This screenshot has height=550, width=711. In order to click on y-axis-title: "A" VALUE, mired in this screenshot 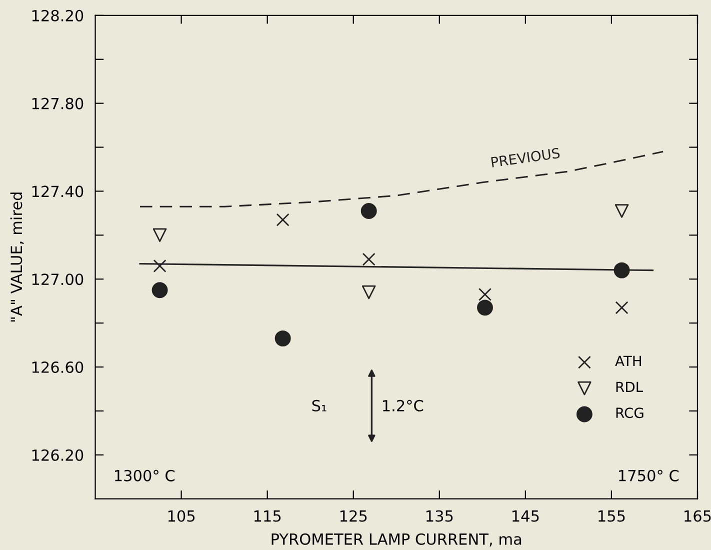, I will do `click(17, 257)`.